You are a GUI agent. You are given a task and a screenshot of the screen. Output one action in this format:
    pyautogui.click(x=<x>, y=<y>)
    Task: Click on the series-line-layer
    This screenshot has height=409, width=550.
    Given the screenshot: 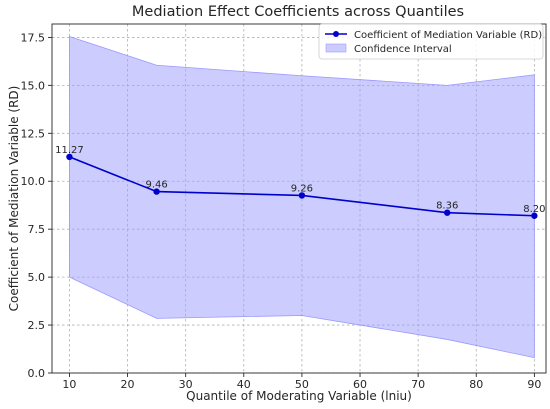 What is the action you would take?
    pyautogui.click(x=302, y=186)
    